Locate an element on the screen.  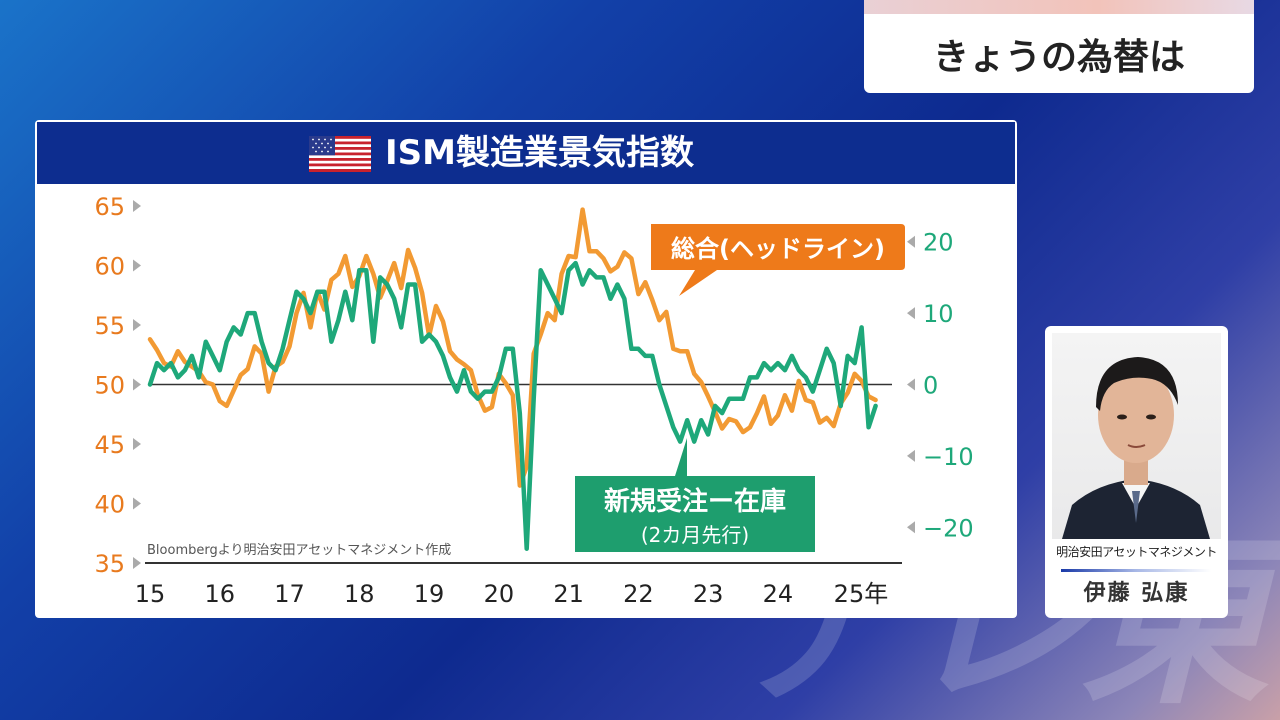
topic-banner: きょうの為替は is located at coordinates (1059, 46).